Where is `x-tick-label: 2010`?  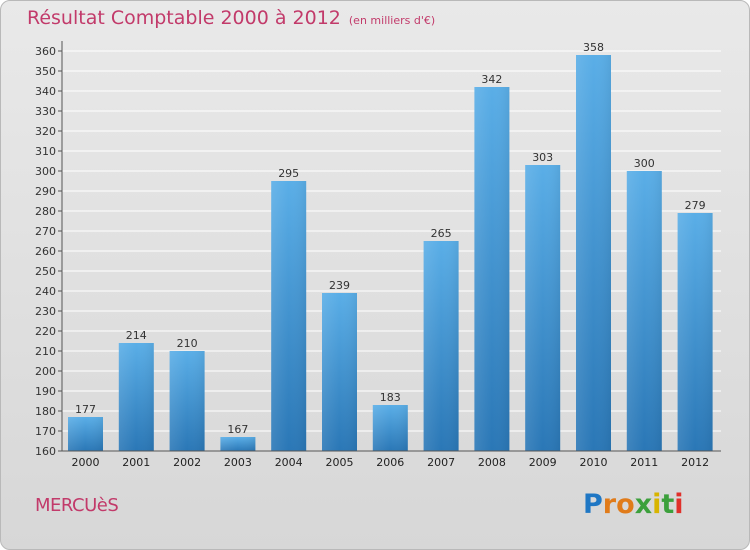
x-tick-label: 2010 is located at coordinates (594, 462).